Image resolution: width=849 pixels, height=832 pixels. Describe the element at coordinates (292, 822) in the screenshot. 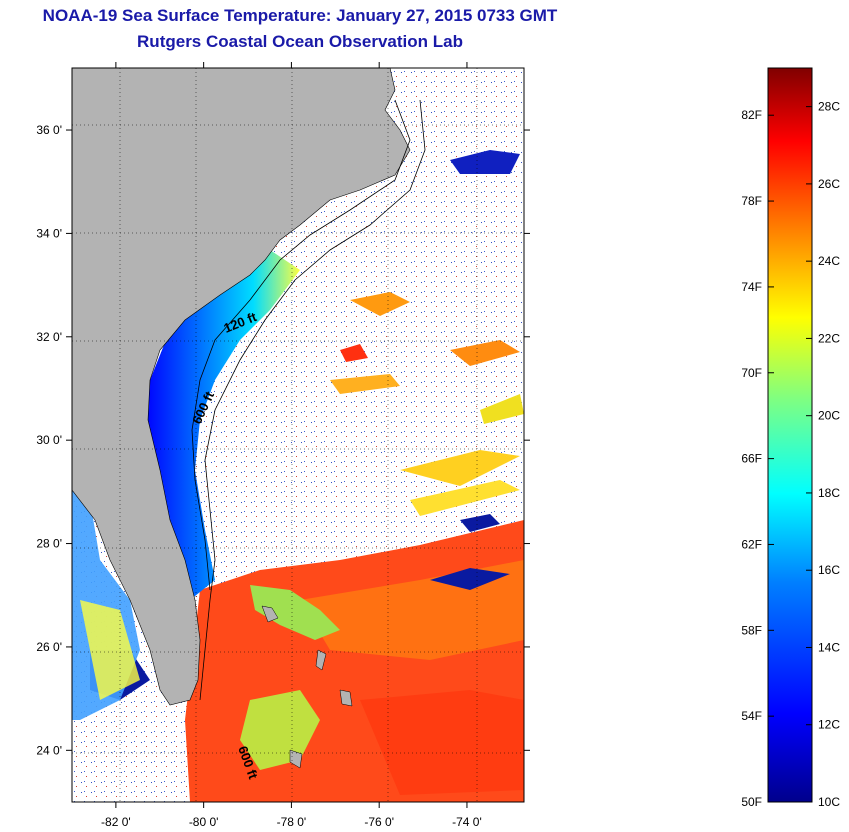

I see `lon-label: -78 0'` at that location.